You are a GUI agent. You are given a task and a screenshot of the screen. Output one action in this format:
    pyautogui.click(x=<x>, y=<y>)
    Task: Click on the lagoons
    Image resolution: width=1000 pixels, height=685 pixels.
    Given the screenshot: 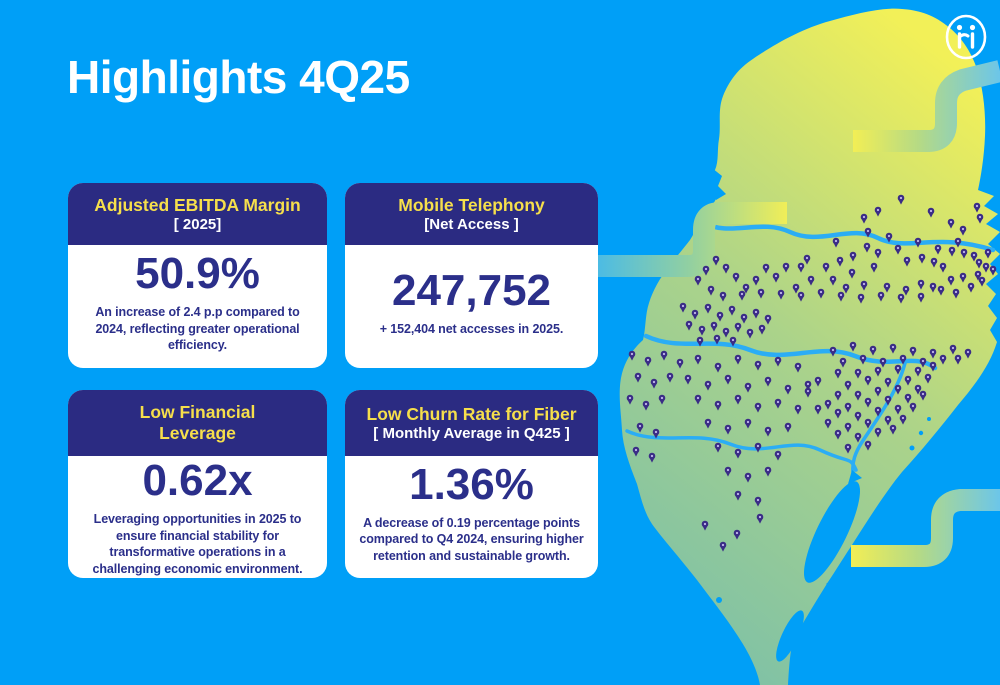 What is the action you would take?
    pyautogui.click(x=823, y=539)
    